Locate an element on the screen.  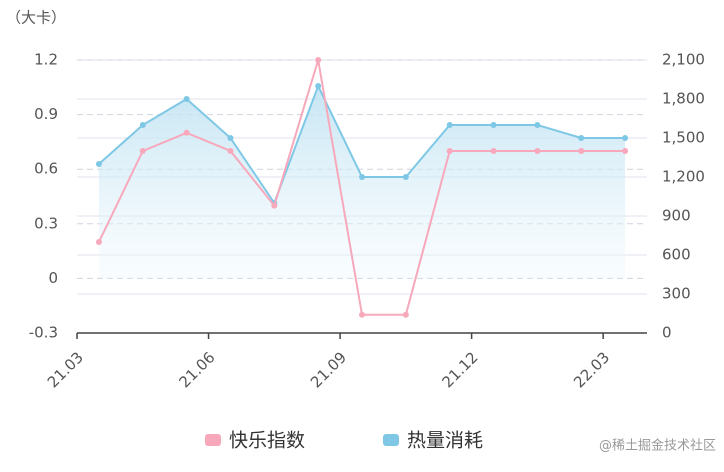
y2-tick-label: 900 is located at coordinates (676, 216).